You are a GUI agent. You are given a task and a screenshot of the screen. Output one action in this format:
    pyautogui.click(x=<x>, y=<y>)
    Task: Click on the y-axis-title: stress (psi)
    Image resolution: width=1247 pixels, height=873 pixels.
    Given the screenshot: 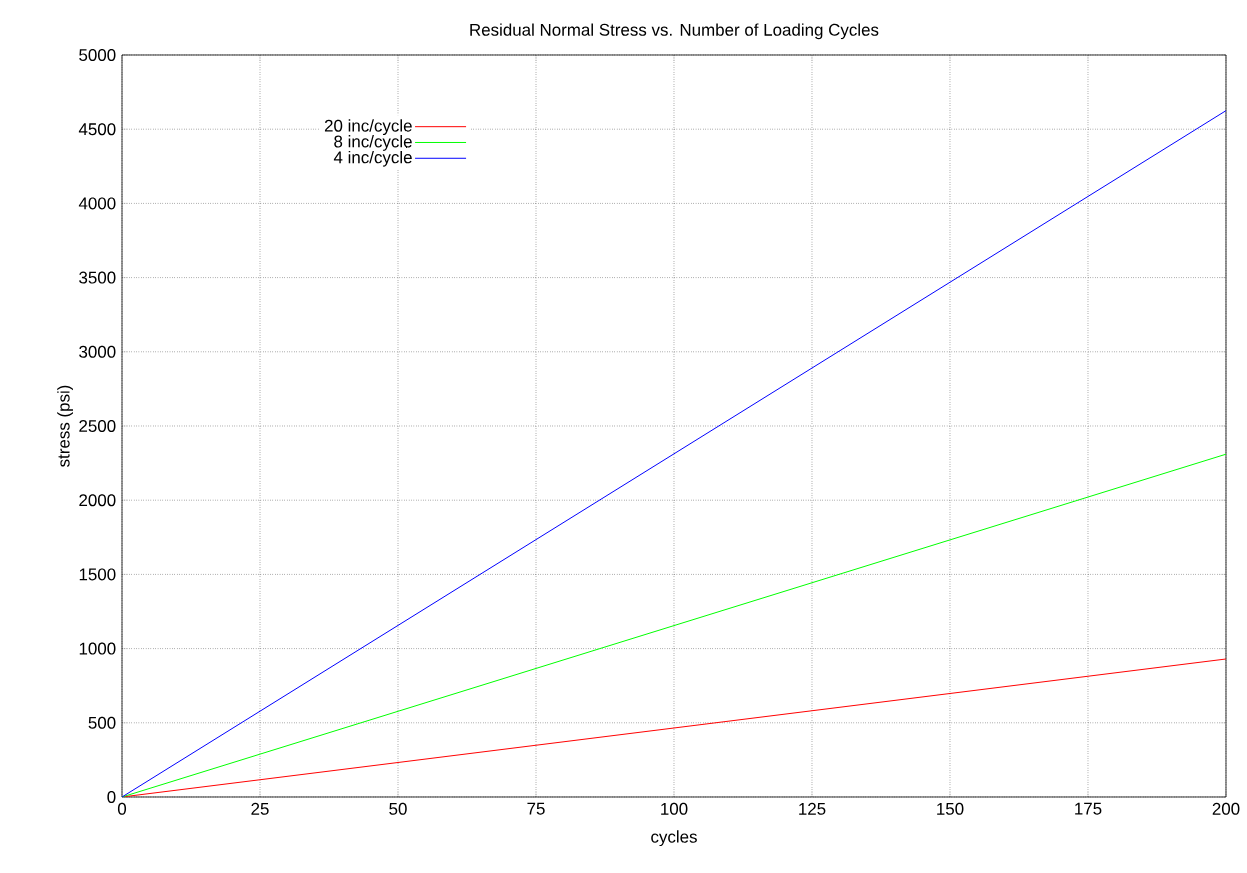 What is the action you would take?
    pyautogui.click(x=65, y=426)
    